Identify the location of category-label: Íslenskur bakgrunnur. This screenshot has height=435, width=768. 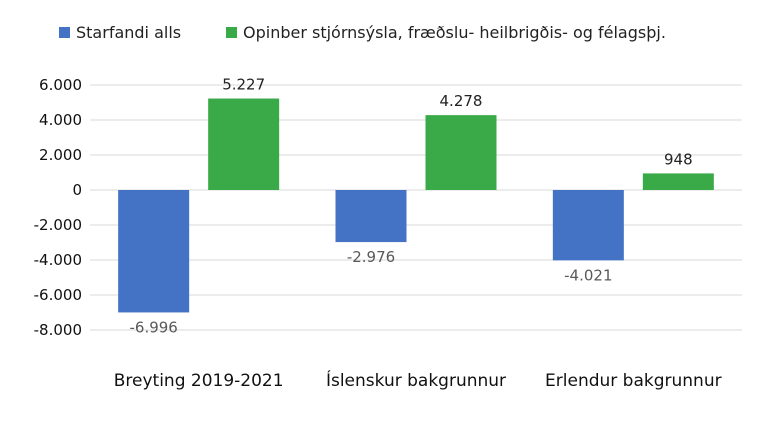
(416, 380).